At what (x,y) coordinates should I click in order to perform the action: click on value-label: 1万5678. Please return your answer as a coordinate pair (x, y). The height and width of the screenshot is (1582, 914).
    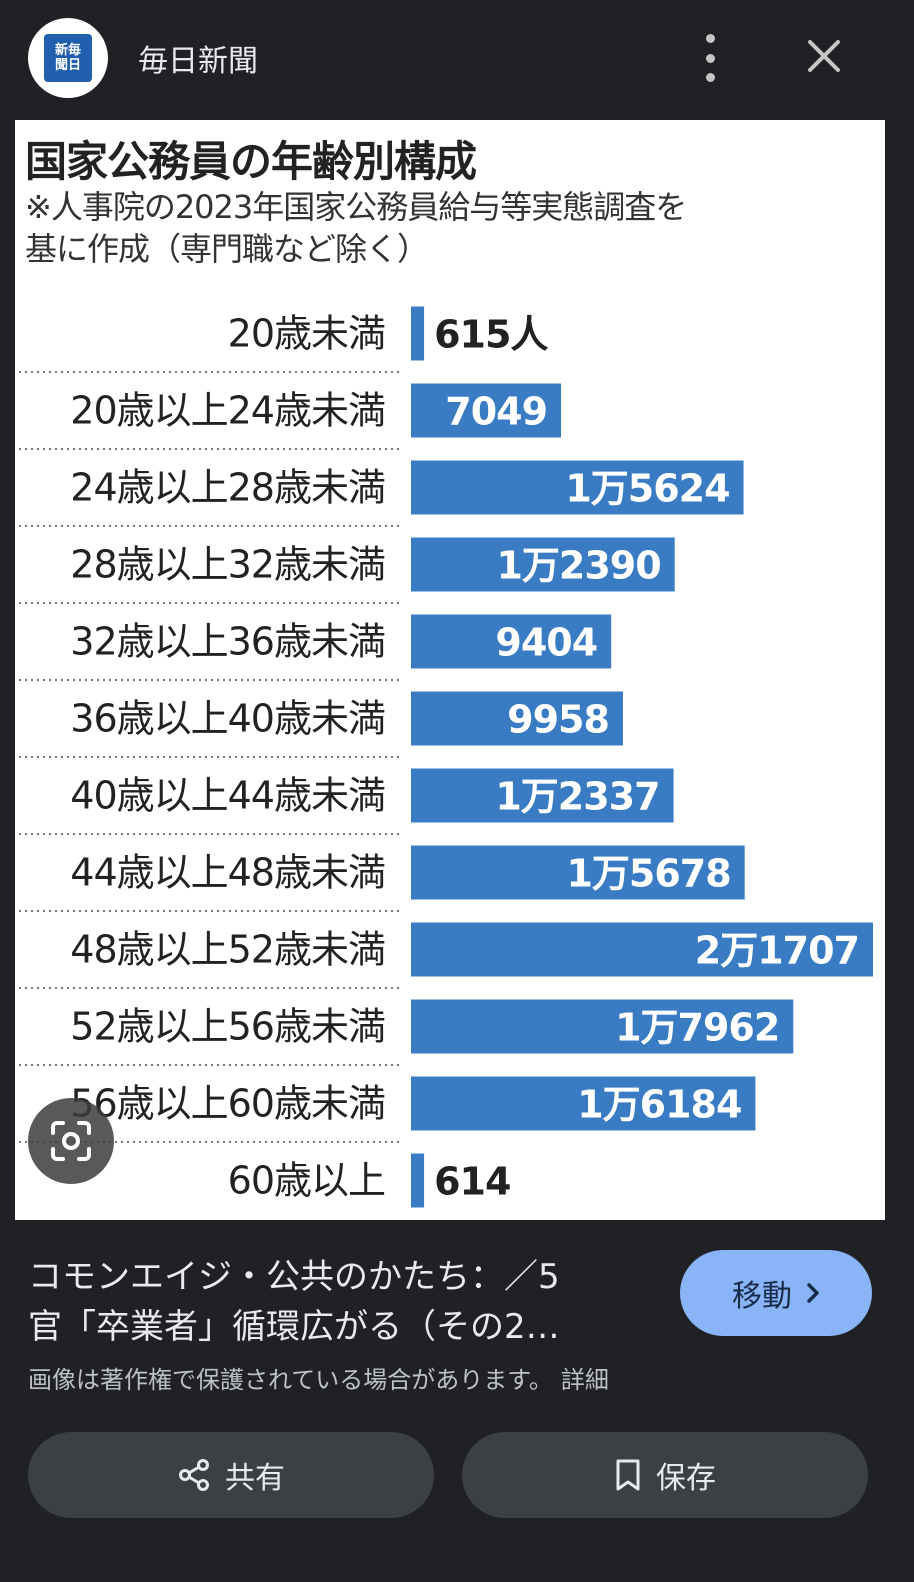
    Looking at the image, I should click on (648, 874).